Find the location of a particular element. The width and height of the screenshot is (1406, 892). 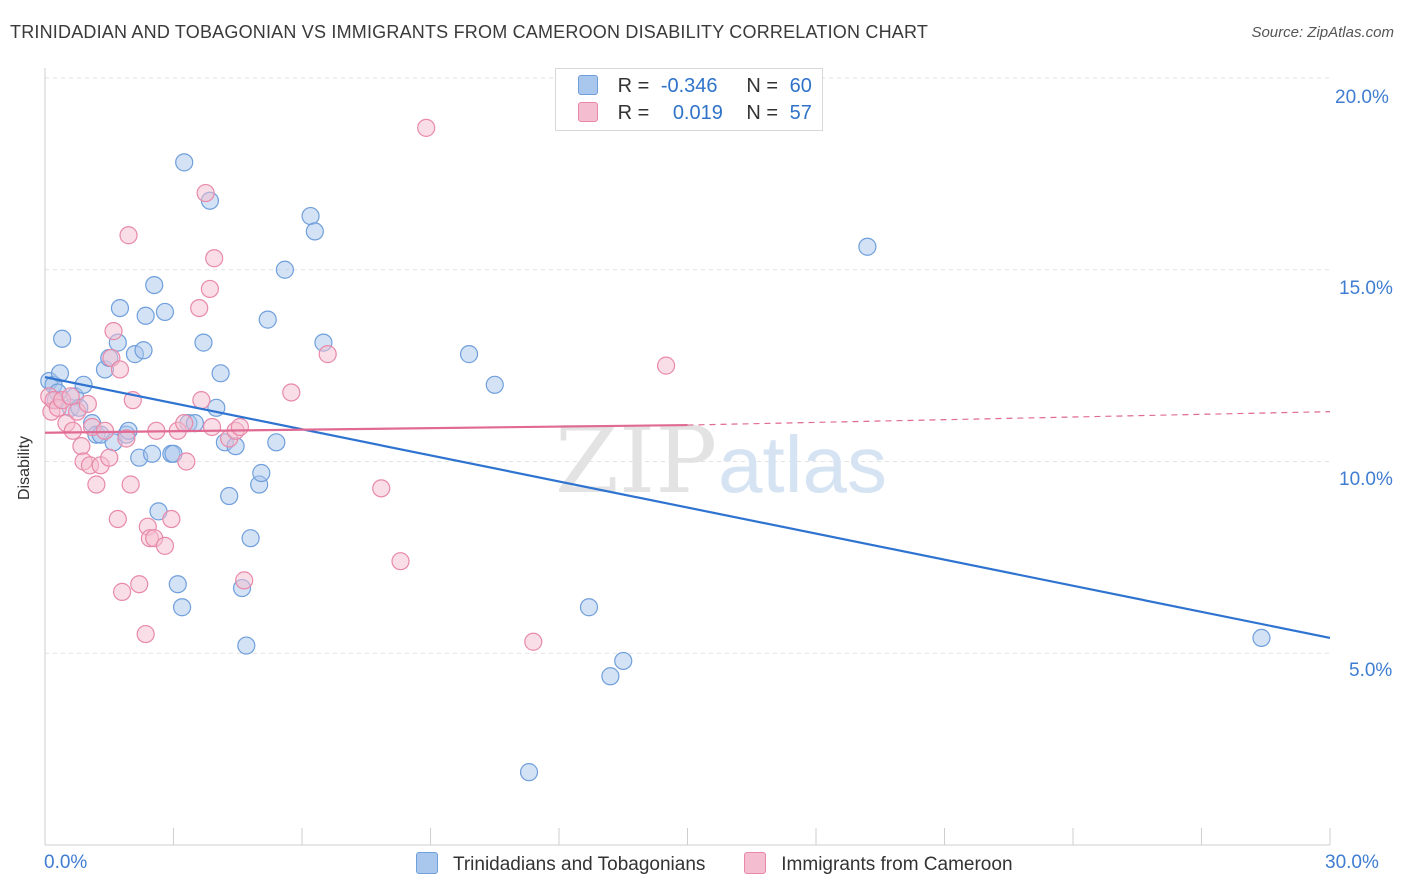

watermark: ZIP atlas is located at coordinates (721, 460).